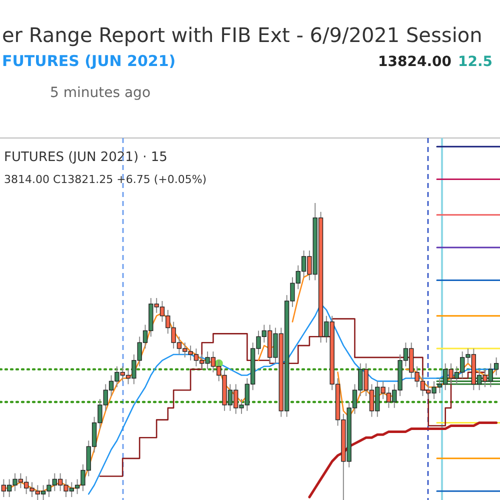 This screenshot has height=500, width=500. I want to click on chart-subtitle: FUTURES (JUN 2021), so click(89, 61).